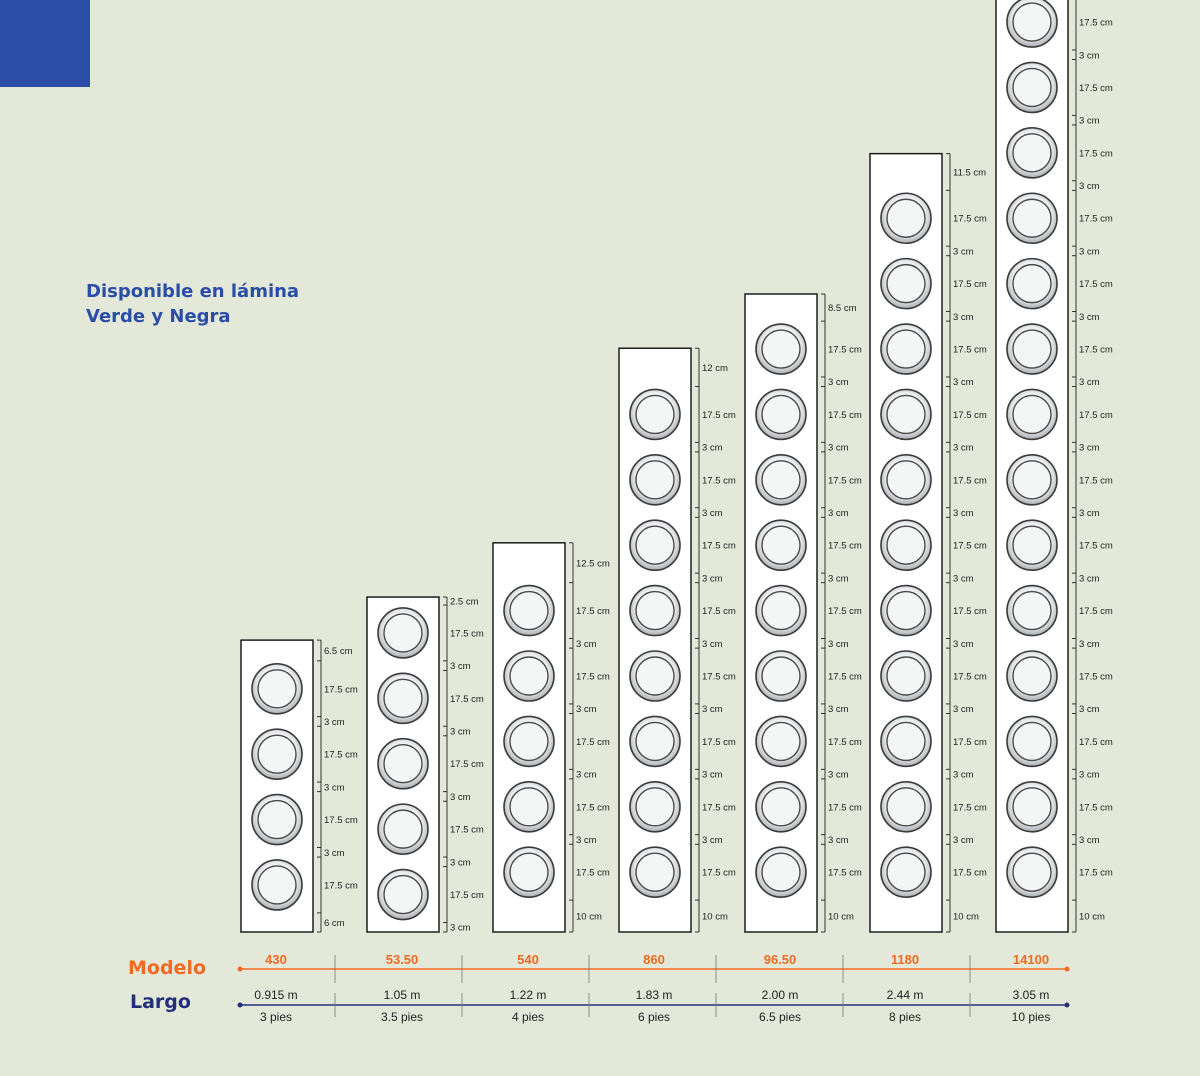 The height and width of the screenshot is (1076, 1200). Describe the element at coordinates (780, 1017) in the screenshot. I see `length-feet-label: 6.5 pies` at that location.